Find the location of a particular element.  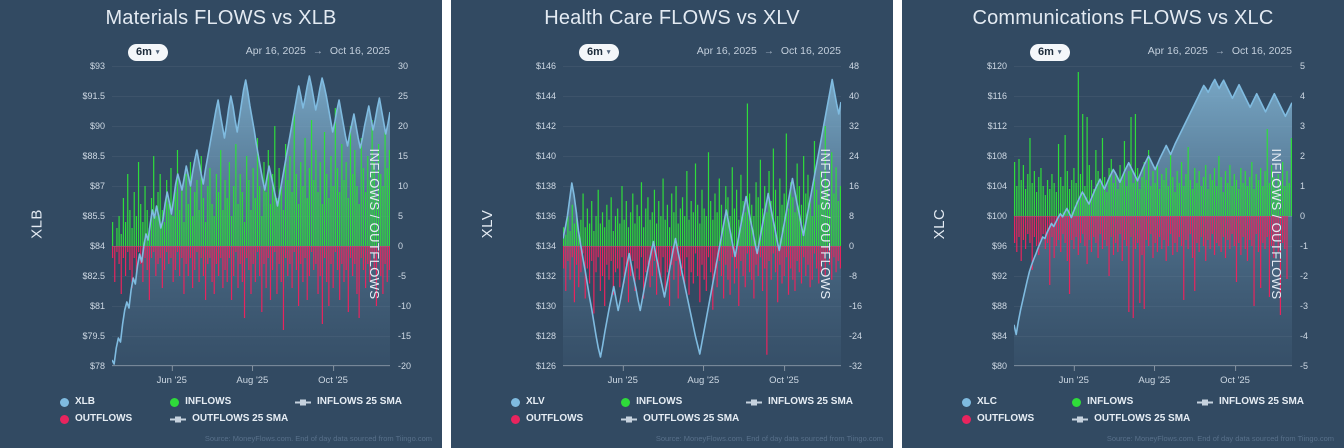

y-axis-tick: $88 is located at coordinates (999, 306).